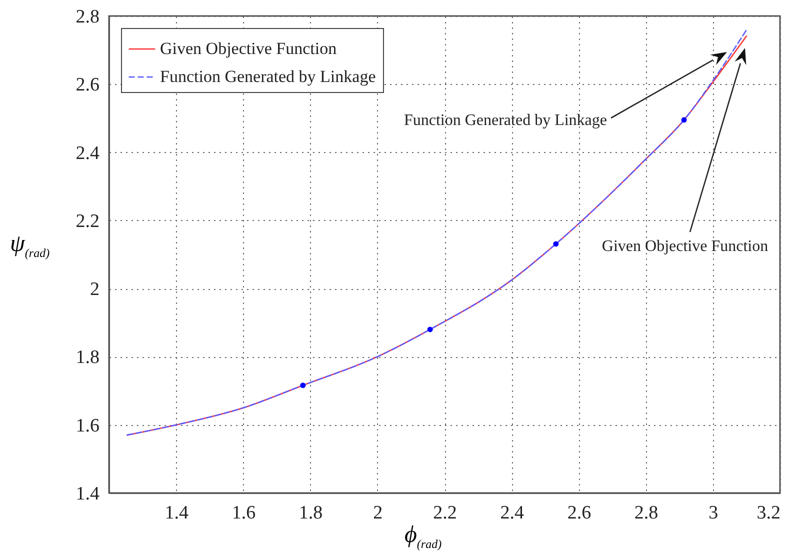  Describe the element at coordinates (88, 85) in the screenshot. I see `y-tick-label: 2.6` at that location.